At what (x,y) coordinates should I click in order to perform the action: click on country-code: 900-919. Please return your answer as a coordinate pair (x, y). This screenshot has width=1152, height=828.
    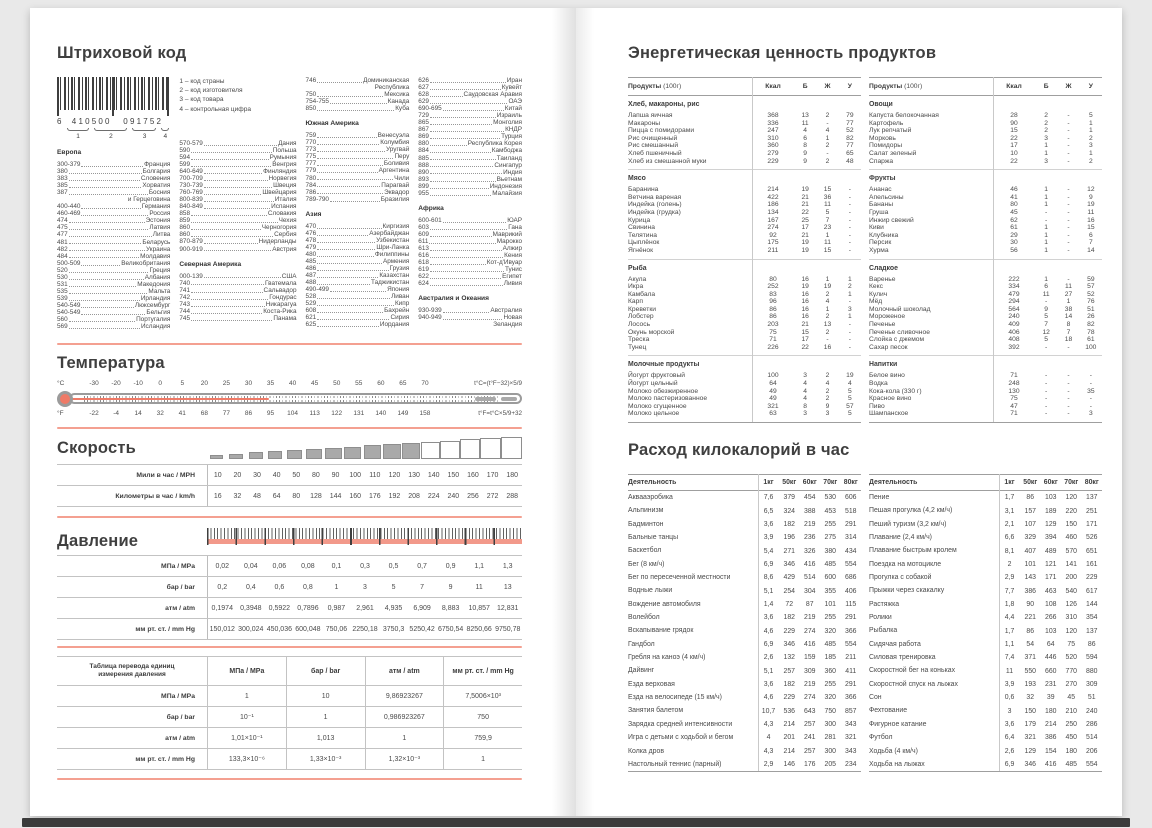
    Looking at the image, I should click on (191, 249).